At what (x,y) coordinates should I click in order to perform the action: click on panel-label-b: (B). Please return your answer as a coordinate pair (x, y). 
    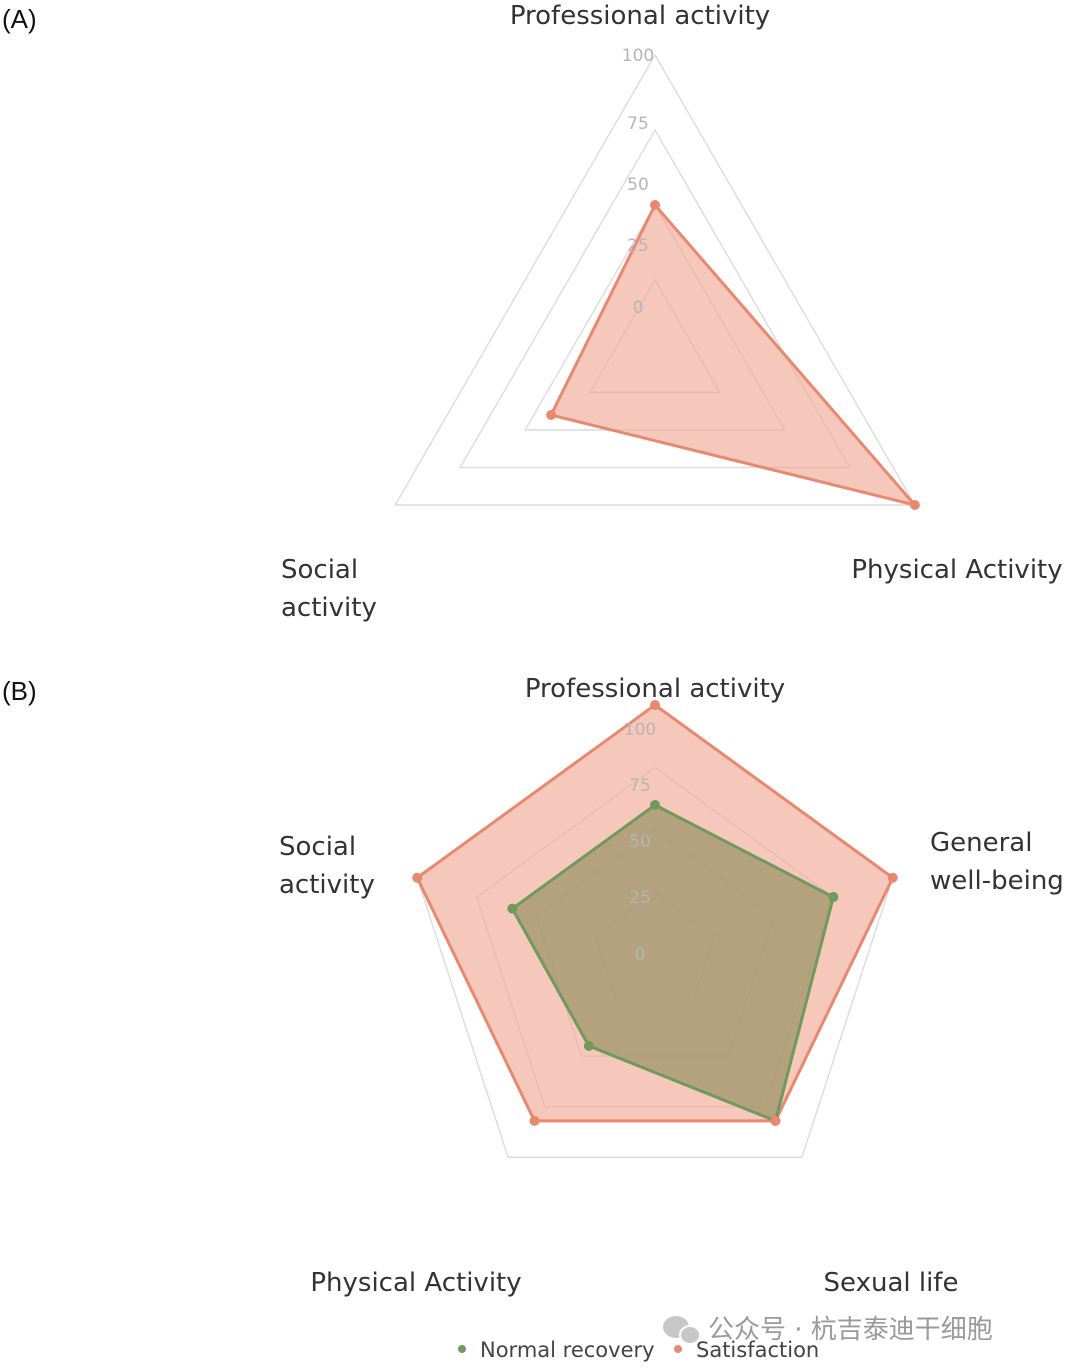
    Looking at the image, I should click on (19, 691).